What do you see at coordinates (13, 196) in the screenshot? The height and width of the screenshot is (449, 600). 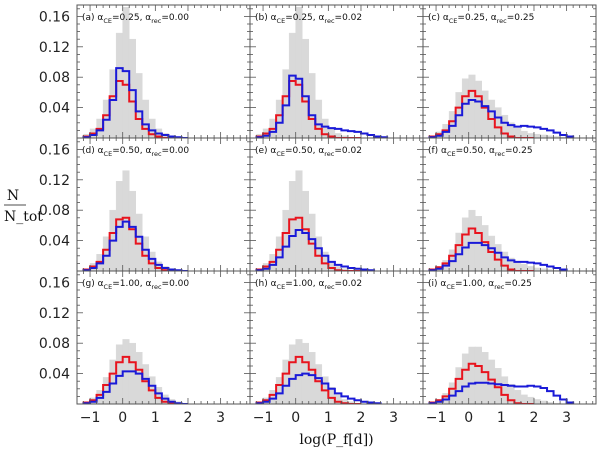 I see `y-axis-label-numerator: N` at bounding box center [13, 196].